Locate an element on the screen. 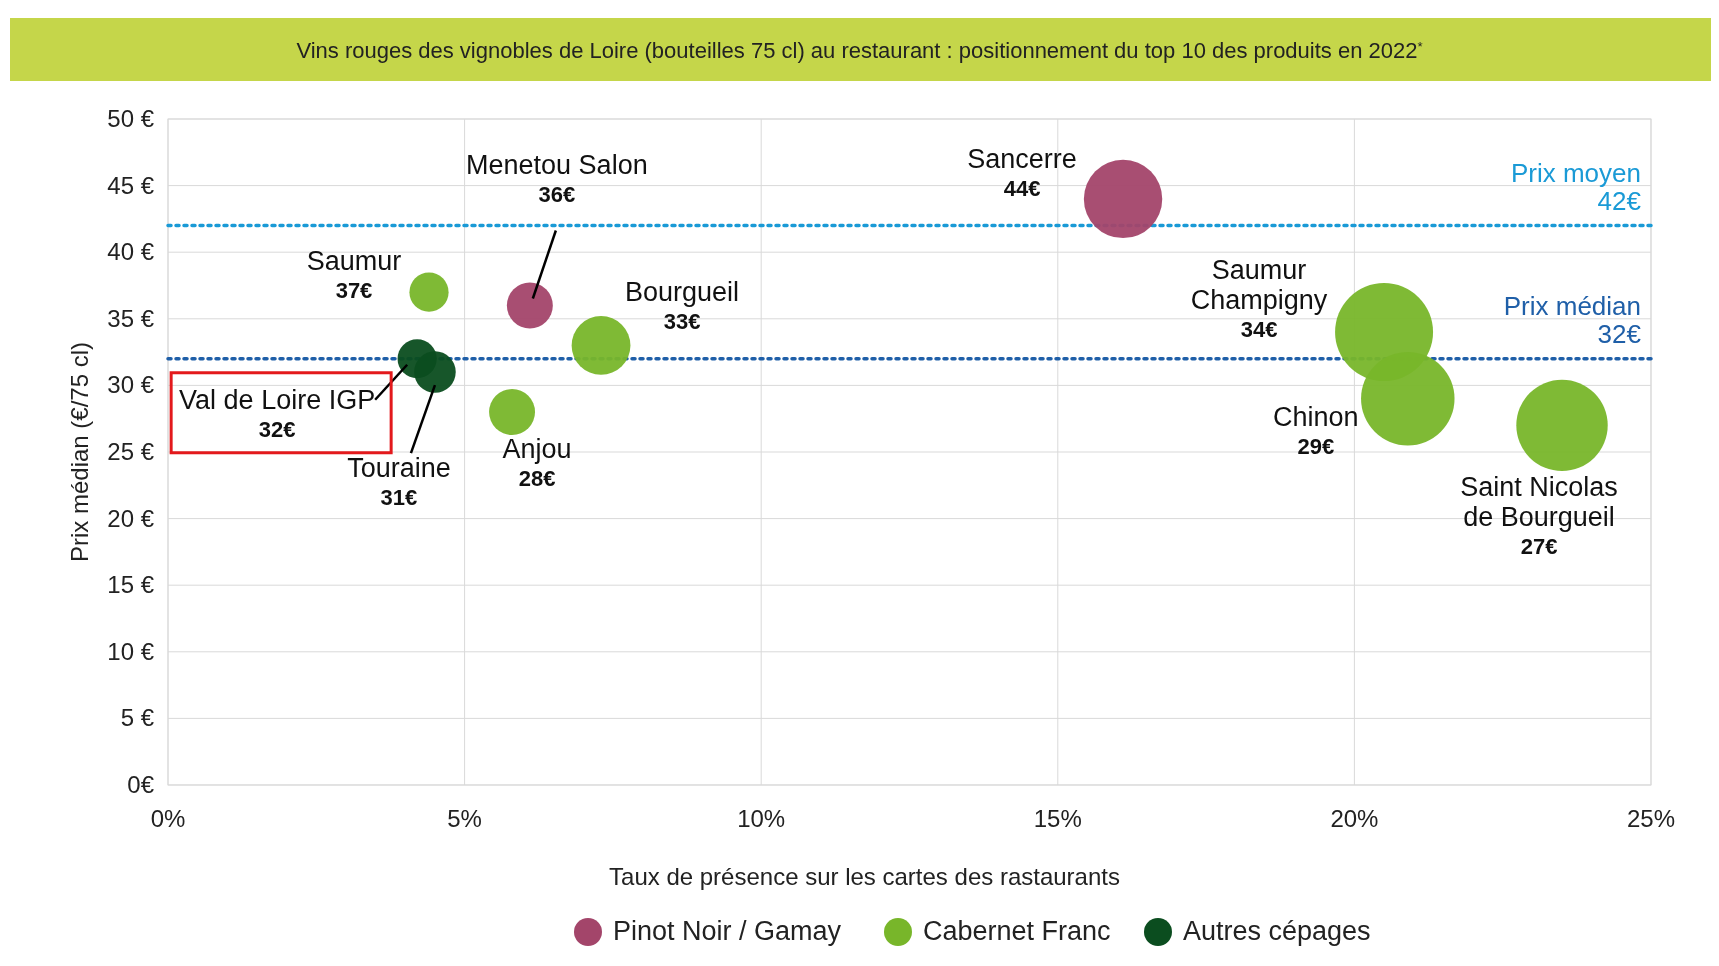 This screenshot has width=1719, height=966. annotation: Saint Nicolas de Bourgueil 27€ is located at coordinates (1539, 516).